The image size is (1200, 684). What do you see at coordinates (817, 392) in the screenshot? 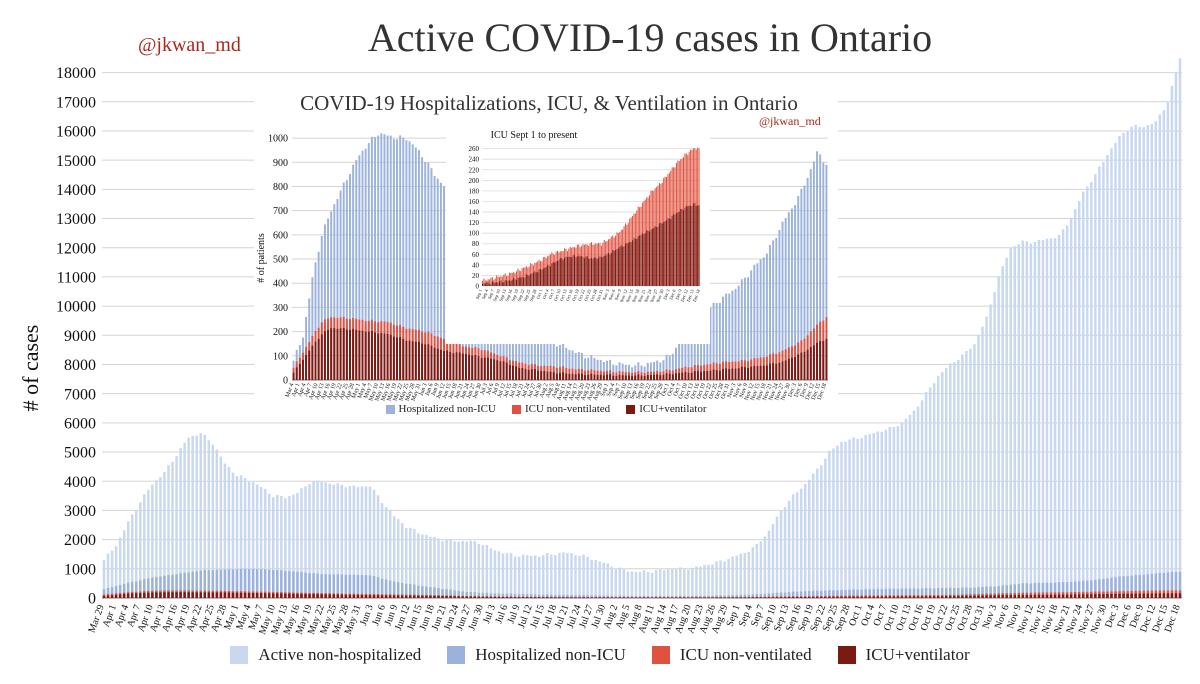
I see `inset-xtick-label: Dec 15` at bounding box center [817, 392].